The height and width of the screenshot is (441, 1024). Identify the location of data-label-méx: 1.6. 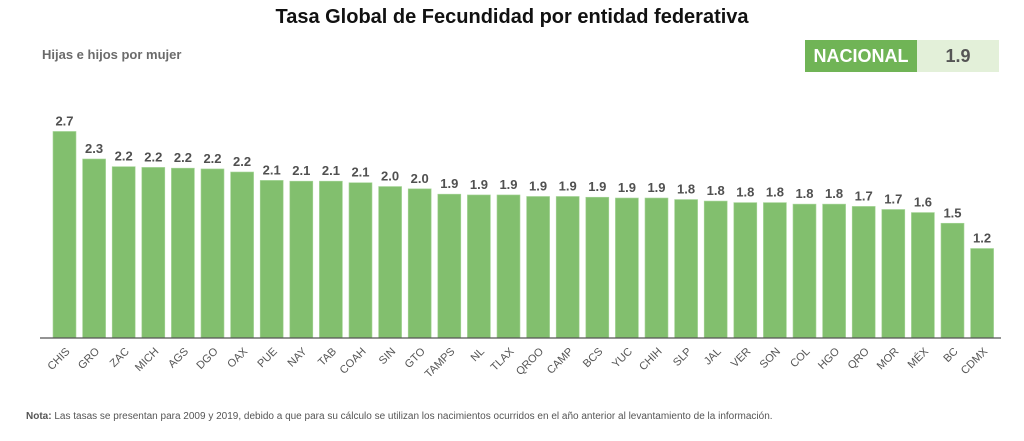
(923, 202).